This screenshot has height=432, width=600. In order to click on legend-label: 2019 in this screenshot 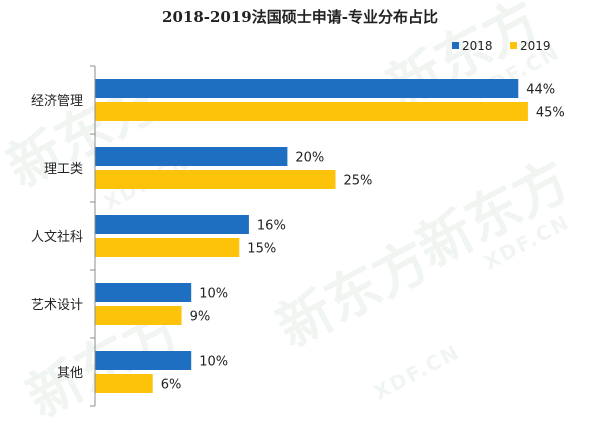, I will do `click(535, 46)`.